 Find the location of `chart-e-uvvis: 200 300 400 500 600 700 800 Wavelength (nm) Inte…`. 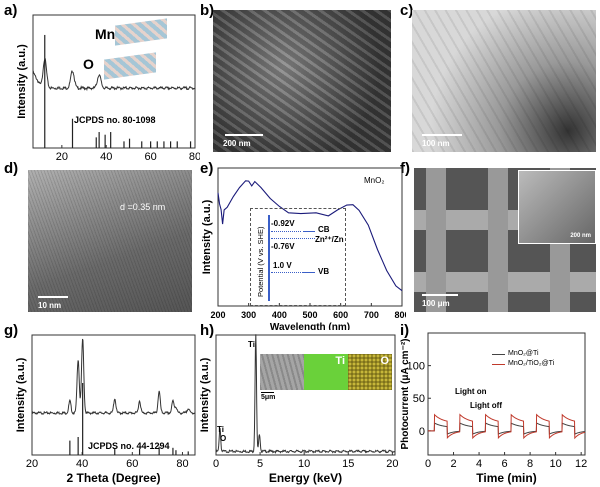

chart-e-uvvis: 200 300 400 500 600 700 800 Wavelength (nm) Inte… is located at coordinates (303, 248).